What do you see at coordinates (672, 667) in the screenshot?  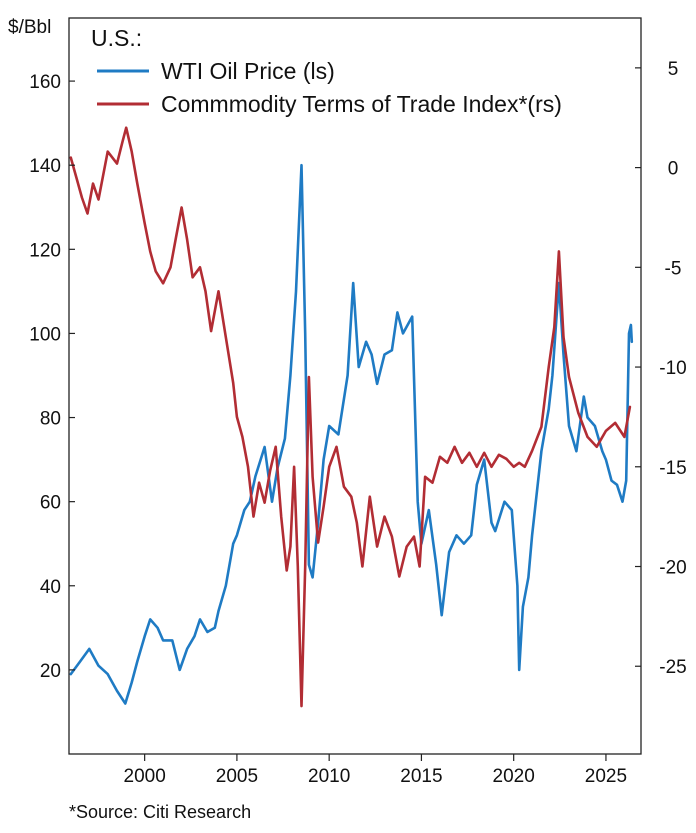 I see `right-tick-label: -25` at bounding box center [672, 667].